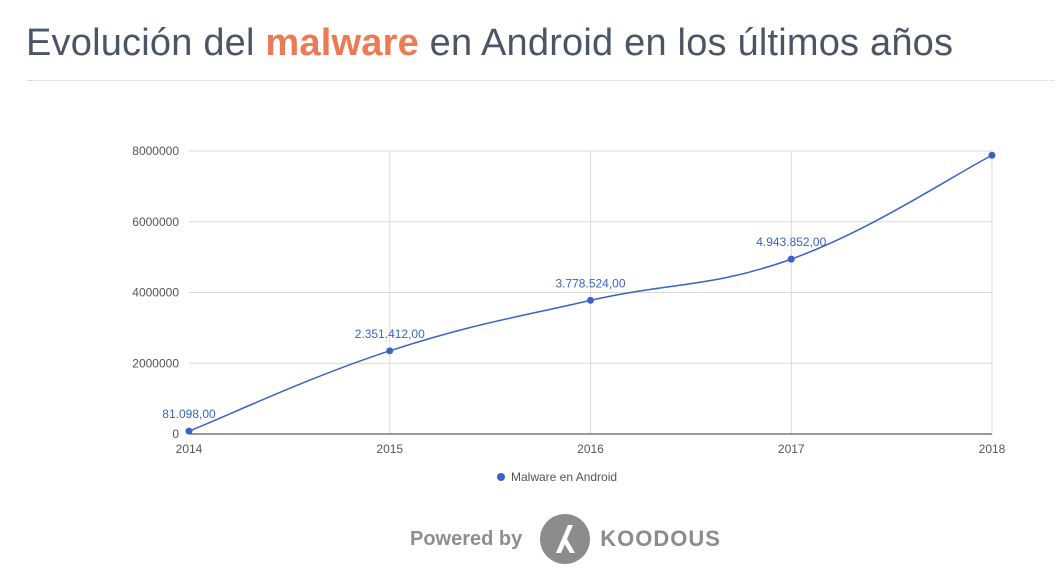 The height and width of the screenshot is (582, 1058). I want to click on title-start: Evolución del, so click(146, 43).